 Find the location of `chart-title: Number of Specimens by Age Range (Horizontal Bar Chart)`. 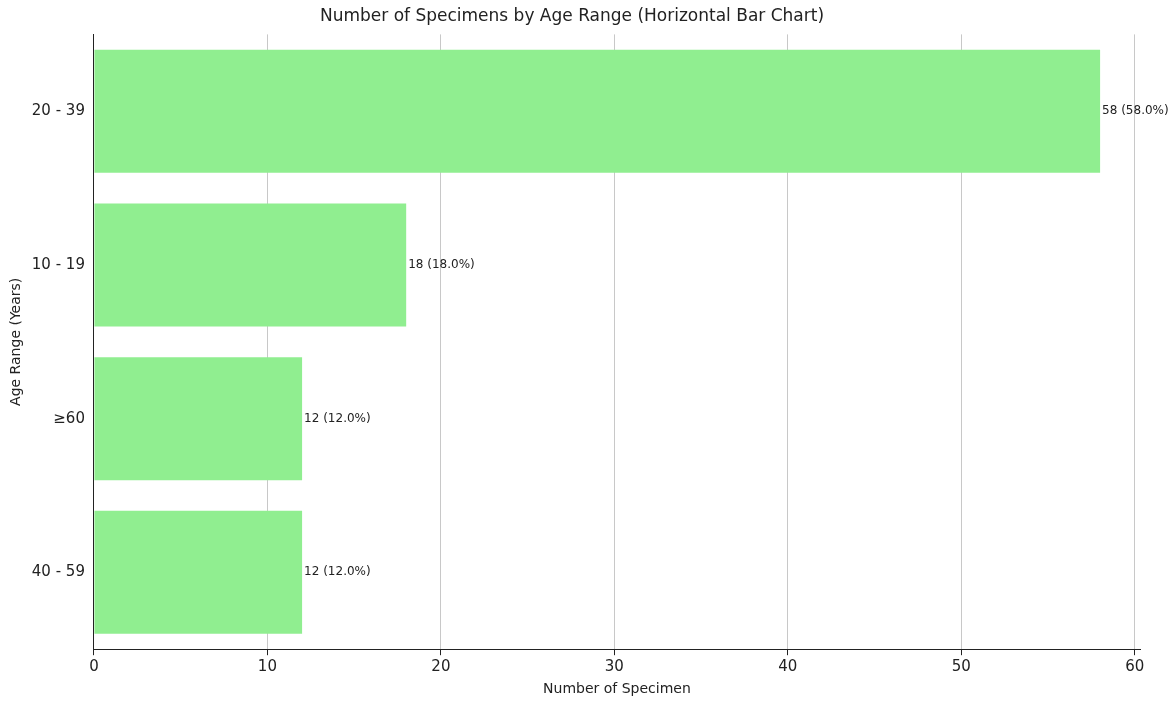

chart-title: Number of Specimens by Age Range (Horizontal Bar Chart) is located at coordinates (572, 14).